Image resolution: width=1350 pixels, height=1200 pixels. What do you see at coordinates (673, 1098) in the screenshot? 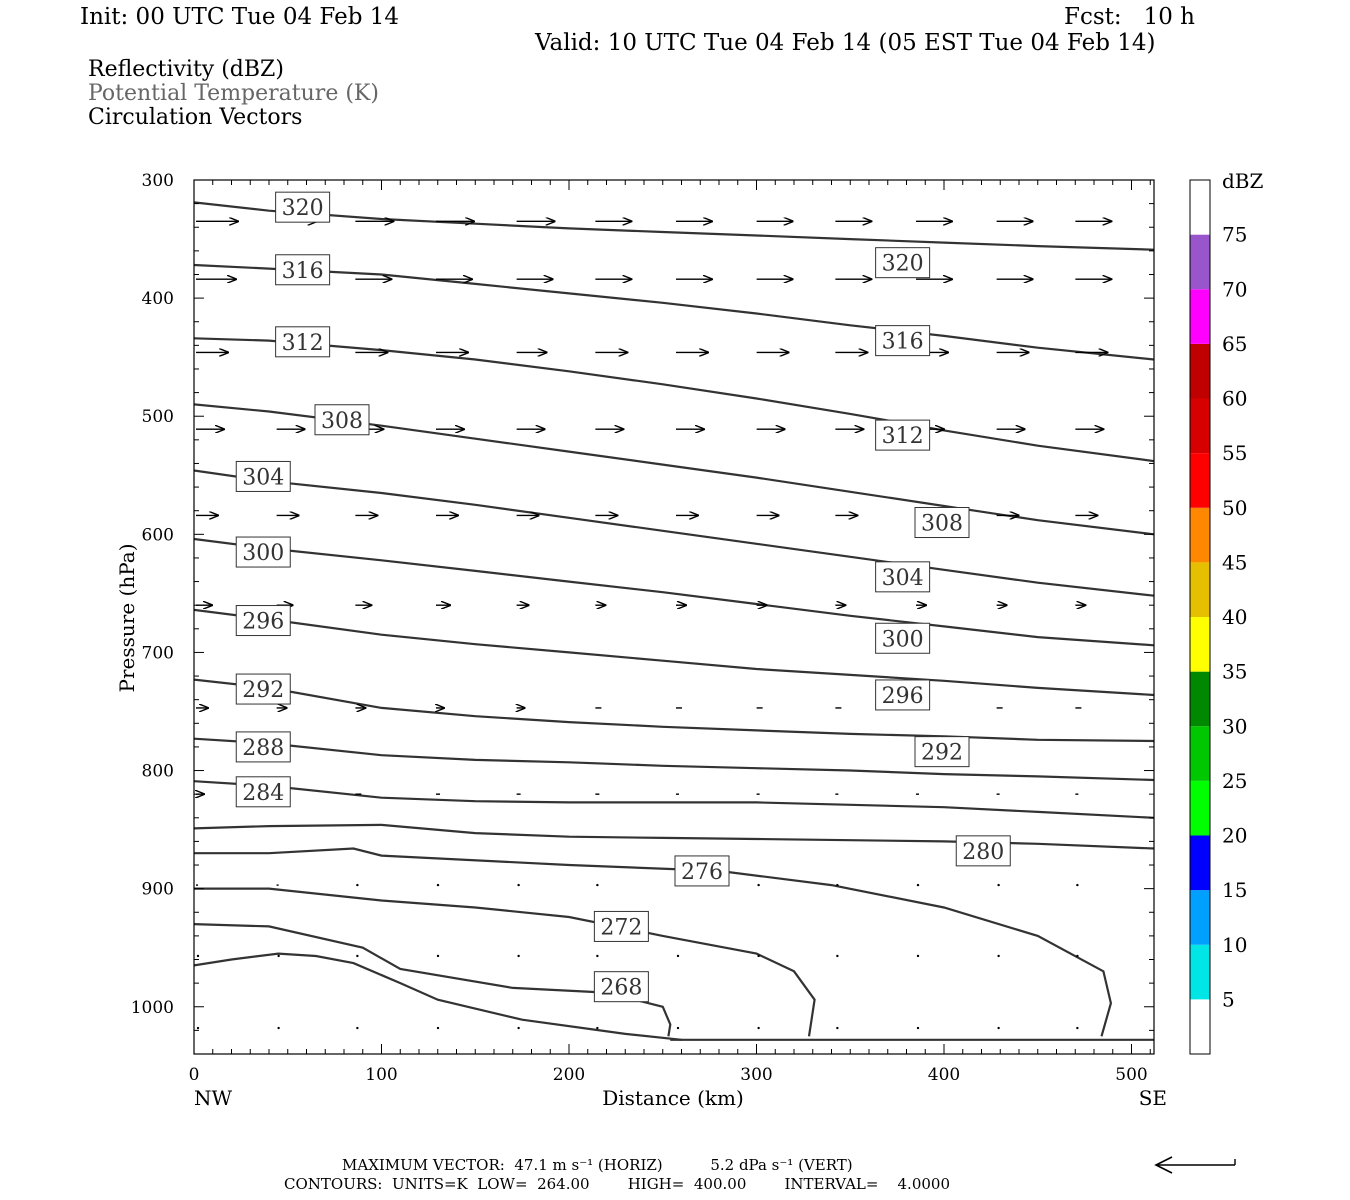
I see `x-axis-label: Distance (km)` at bounding box center [673, 1098].